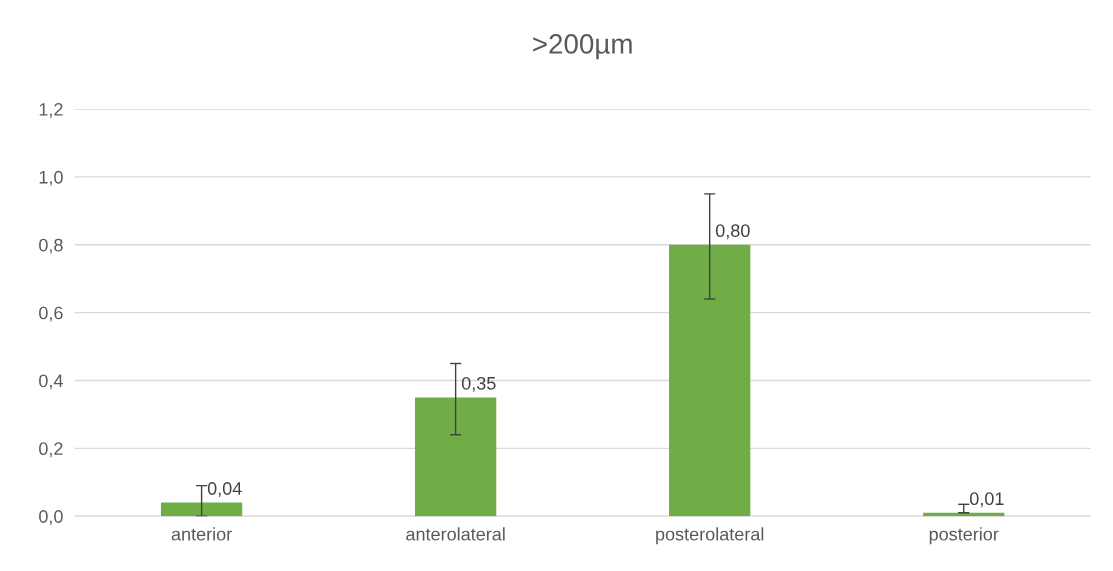 Image resolution: width=1113 pixels, height=571 pixels. Describe the element at coordinates (964, 536) in the screenshot. I see `x-tick-label: posterior` at that location.